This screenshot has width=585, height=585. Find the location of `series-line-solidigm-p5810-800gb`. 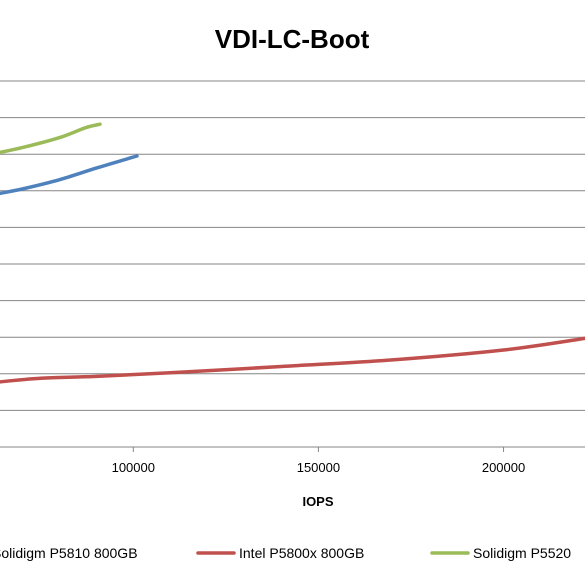

series-line-solidigm-p5810-800gb is located at coordinates (69, 175).